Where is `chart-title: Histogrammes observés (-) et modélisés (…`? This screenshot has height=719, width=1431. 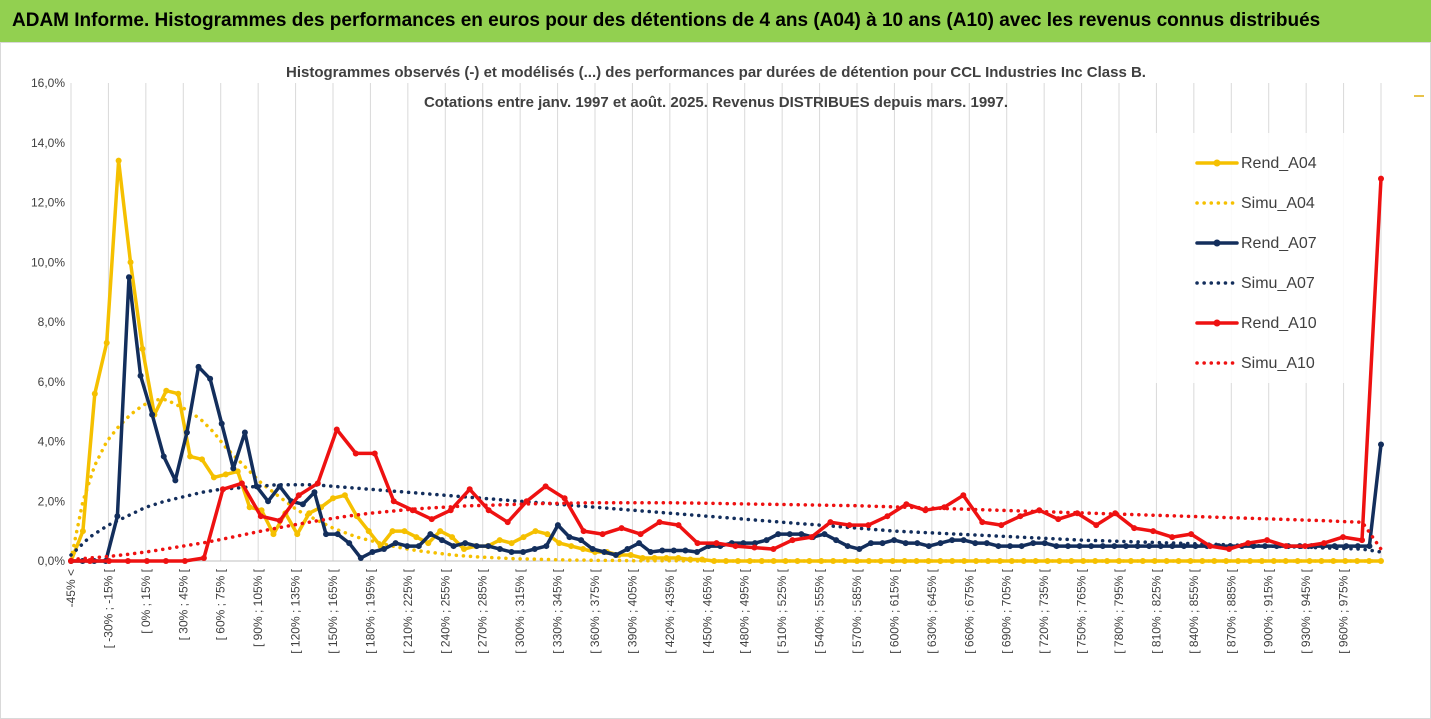 chart-title: Histogrammes observés (-) et modélisés (… is located at coordinates (716, 72).